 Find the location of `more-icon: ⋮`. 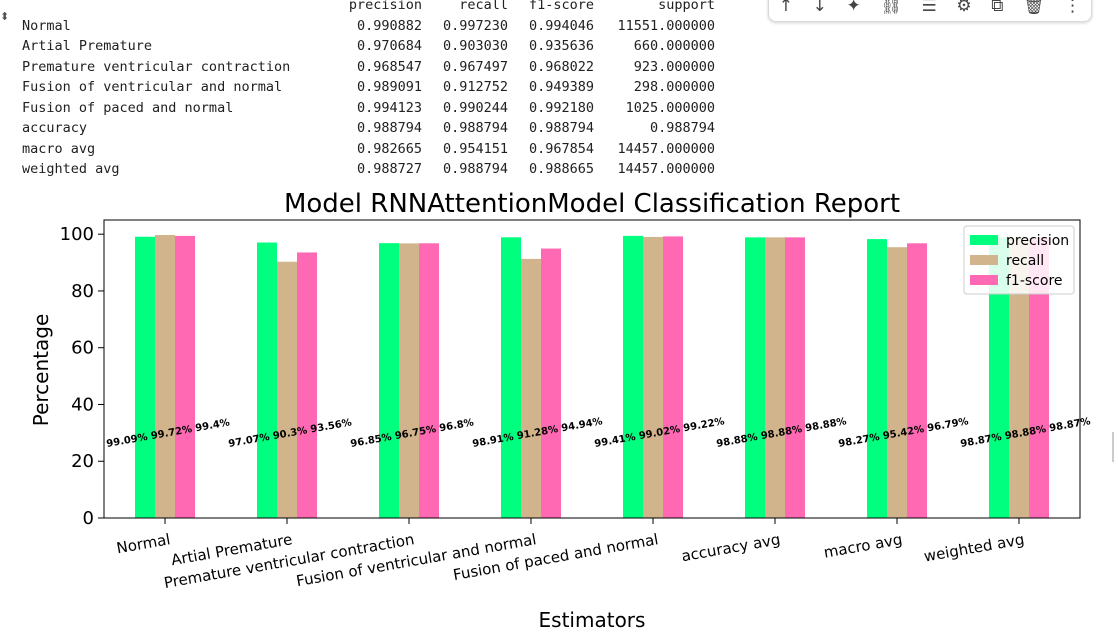

more-icon: ⋮ is located at coordinates (1073, 8).